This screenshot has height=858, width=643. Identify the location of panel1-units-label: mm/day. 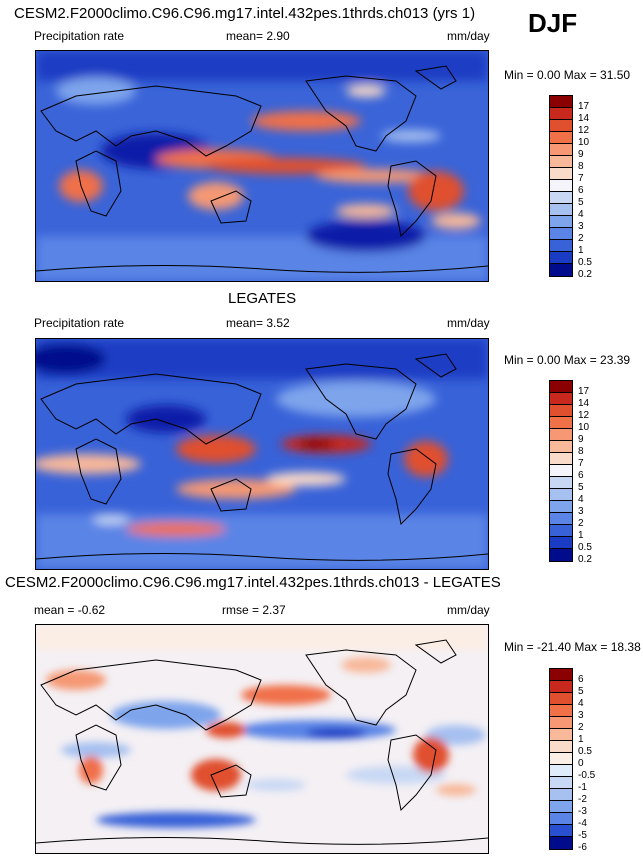
(468, 36).